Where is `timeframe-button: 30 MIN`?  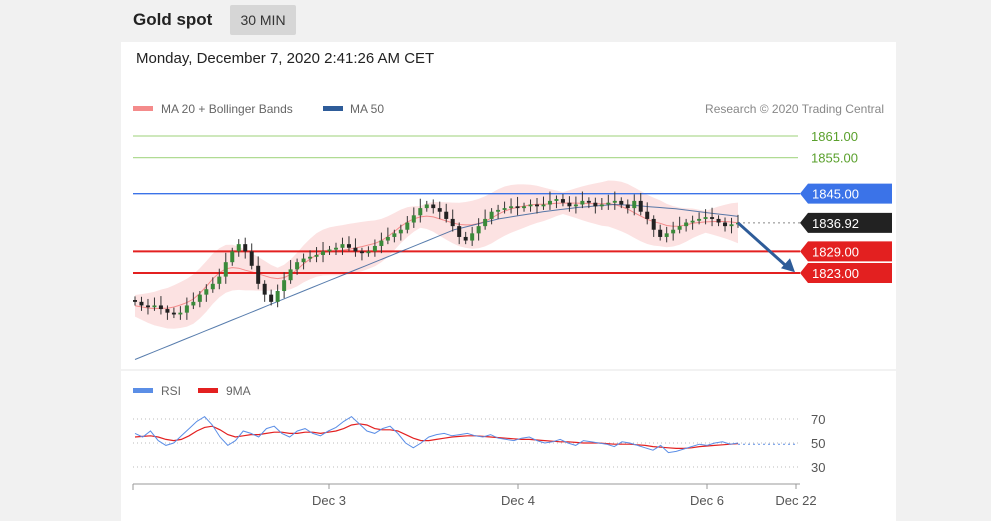
timeframe-button: 30 MIN is located at coordinates (263, 20).